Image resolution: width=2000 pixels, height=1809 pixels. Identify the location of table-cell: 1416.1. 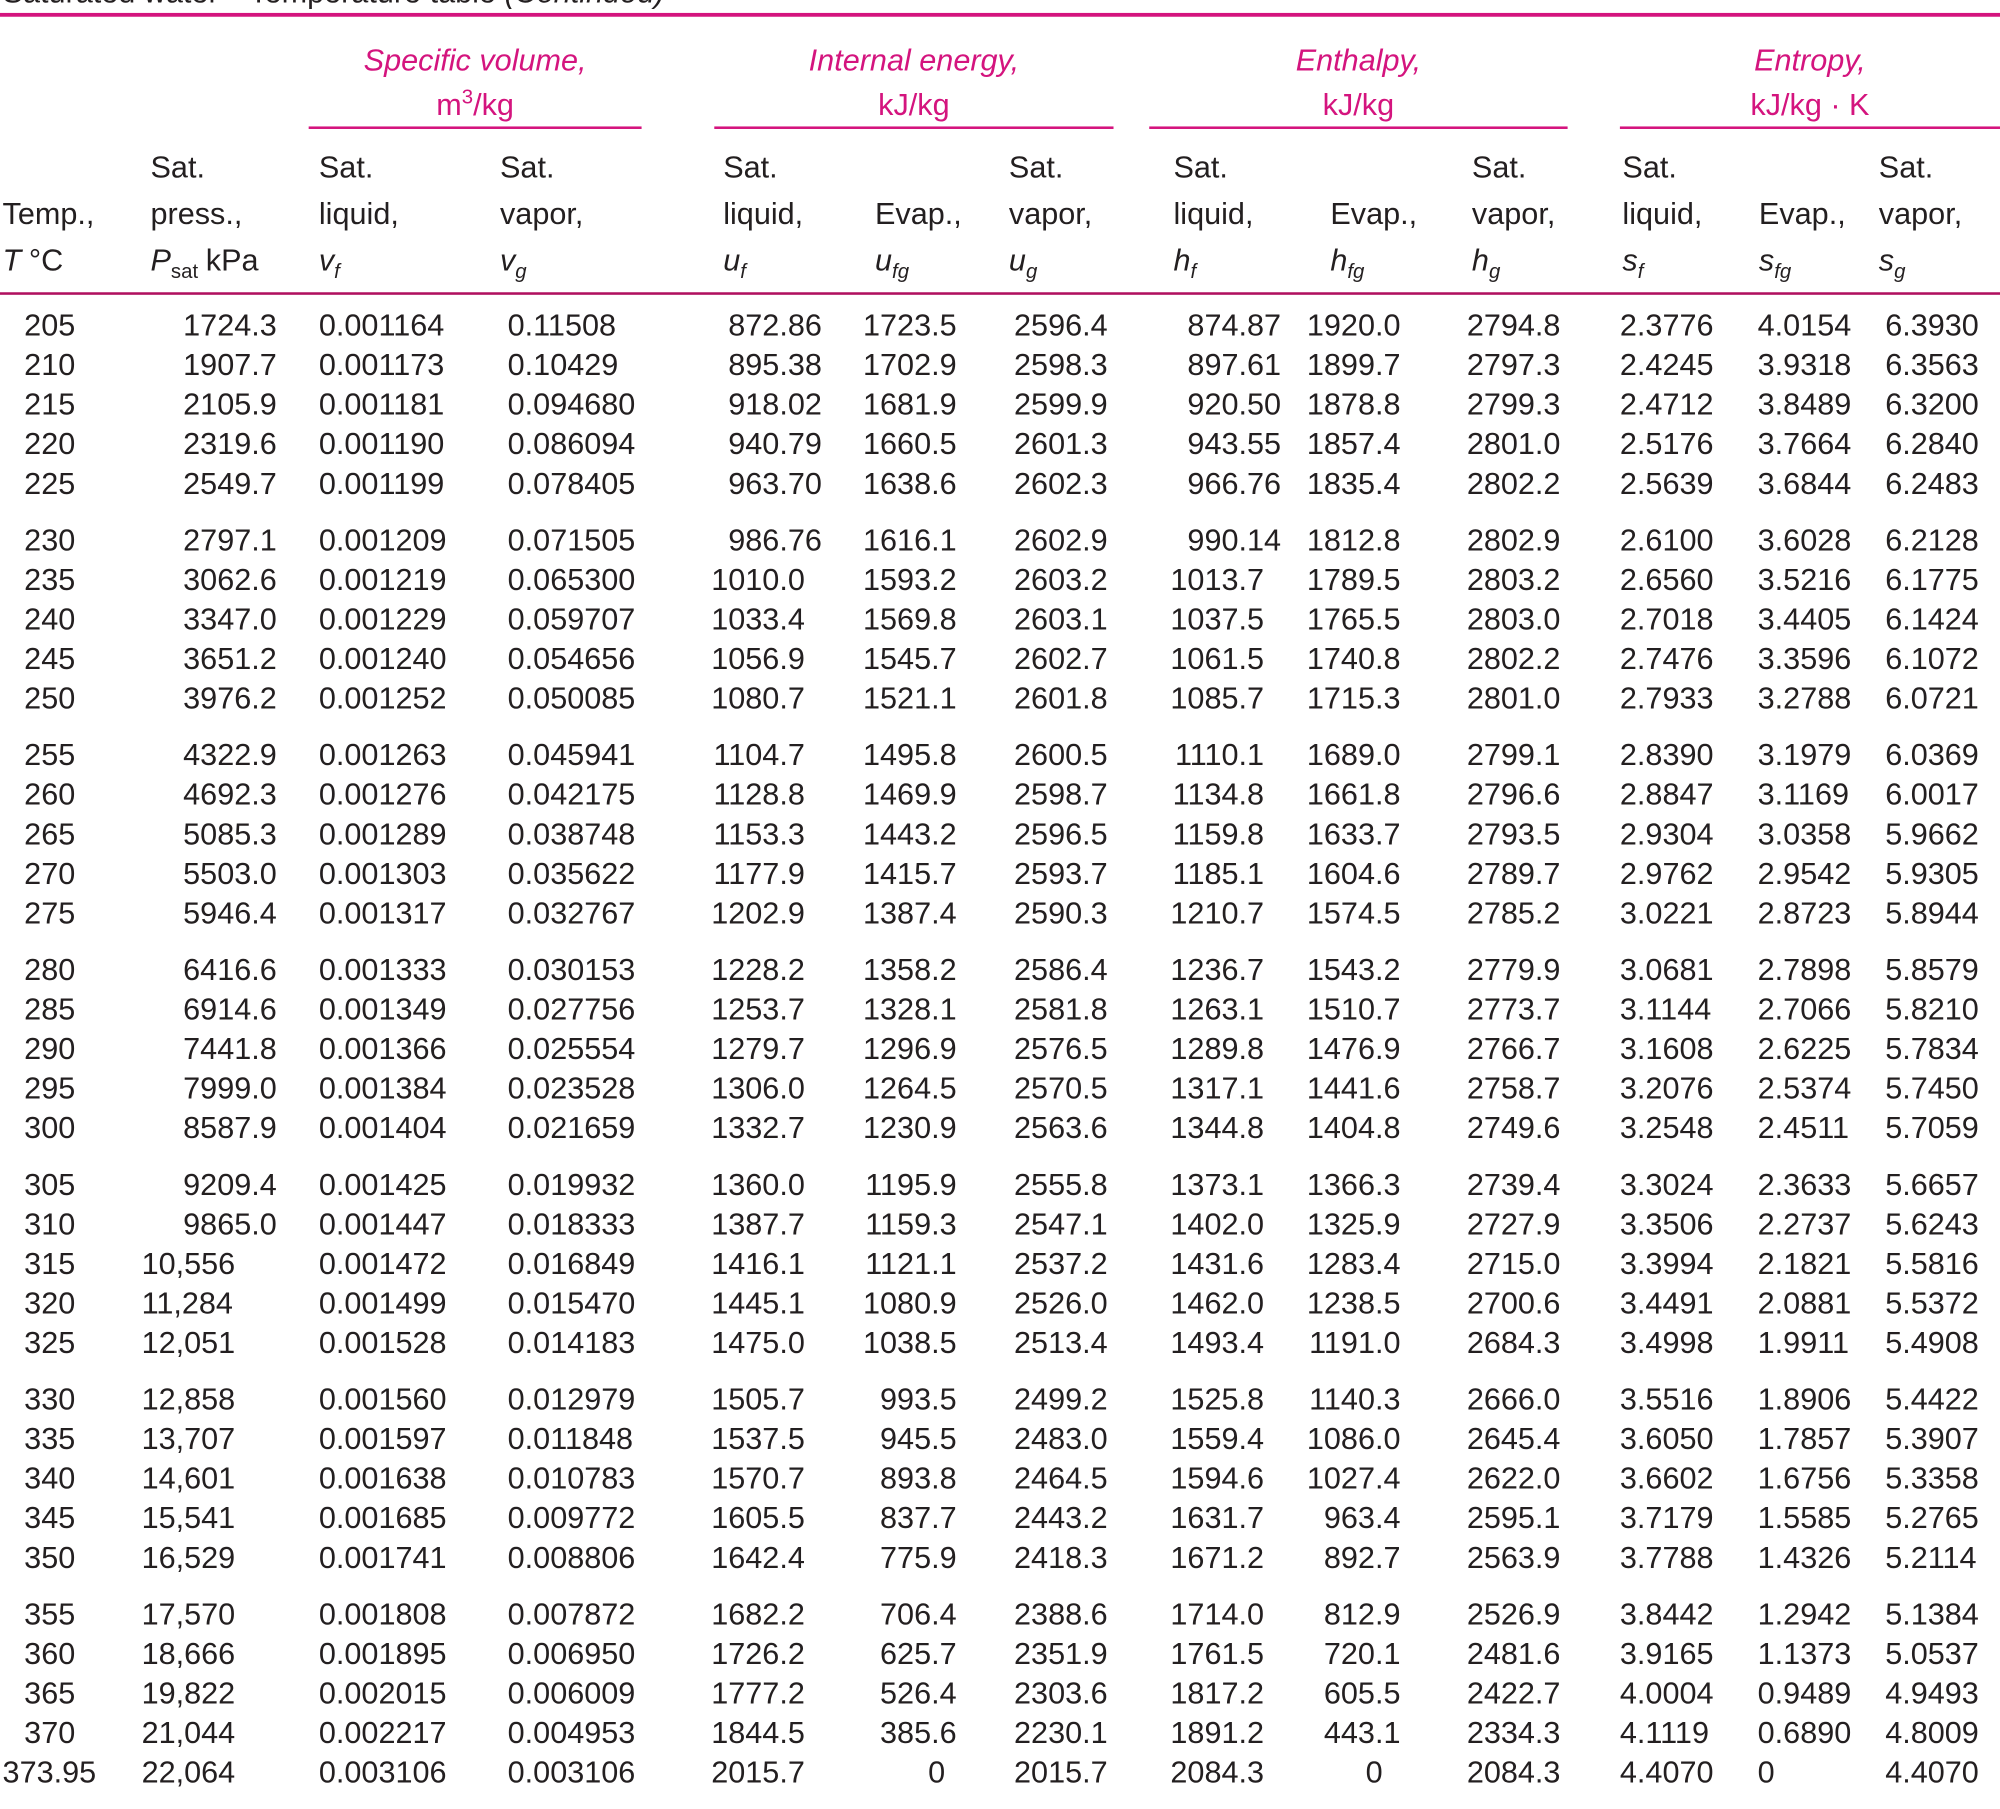
(758, 1264).